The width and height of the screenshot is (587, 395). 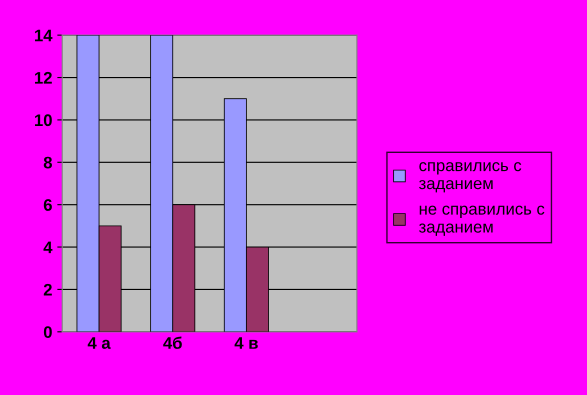 I want to click on y-tick-label: 2, so click(x=48, y=290).